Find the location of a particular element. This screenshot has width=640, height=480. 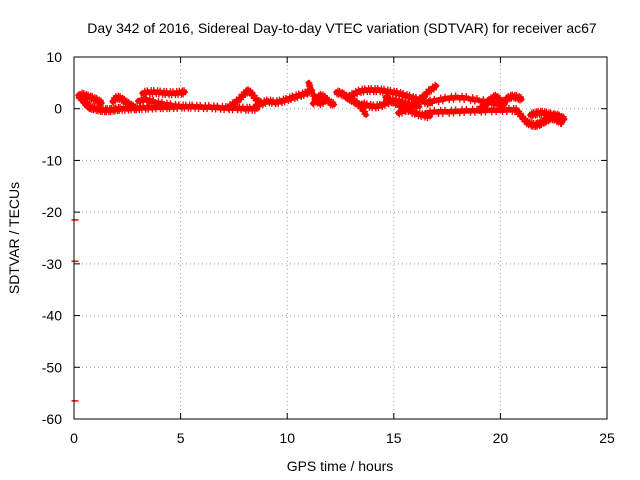

y-tick-label: -50 is located at coordinates (52, 367).